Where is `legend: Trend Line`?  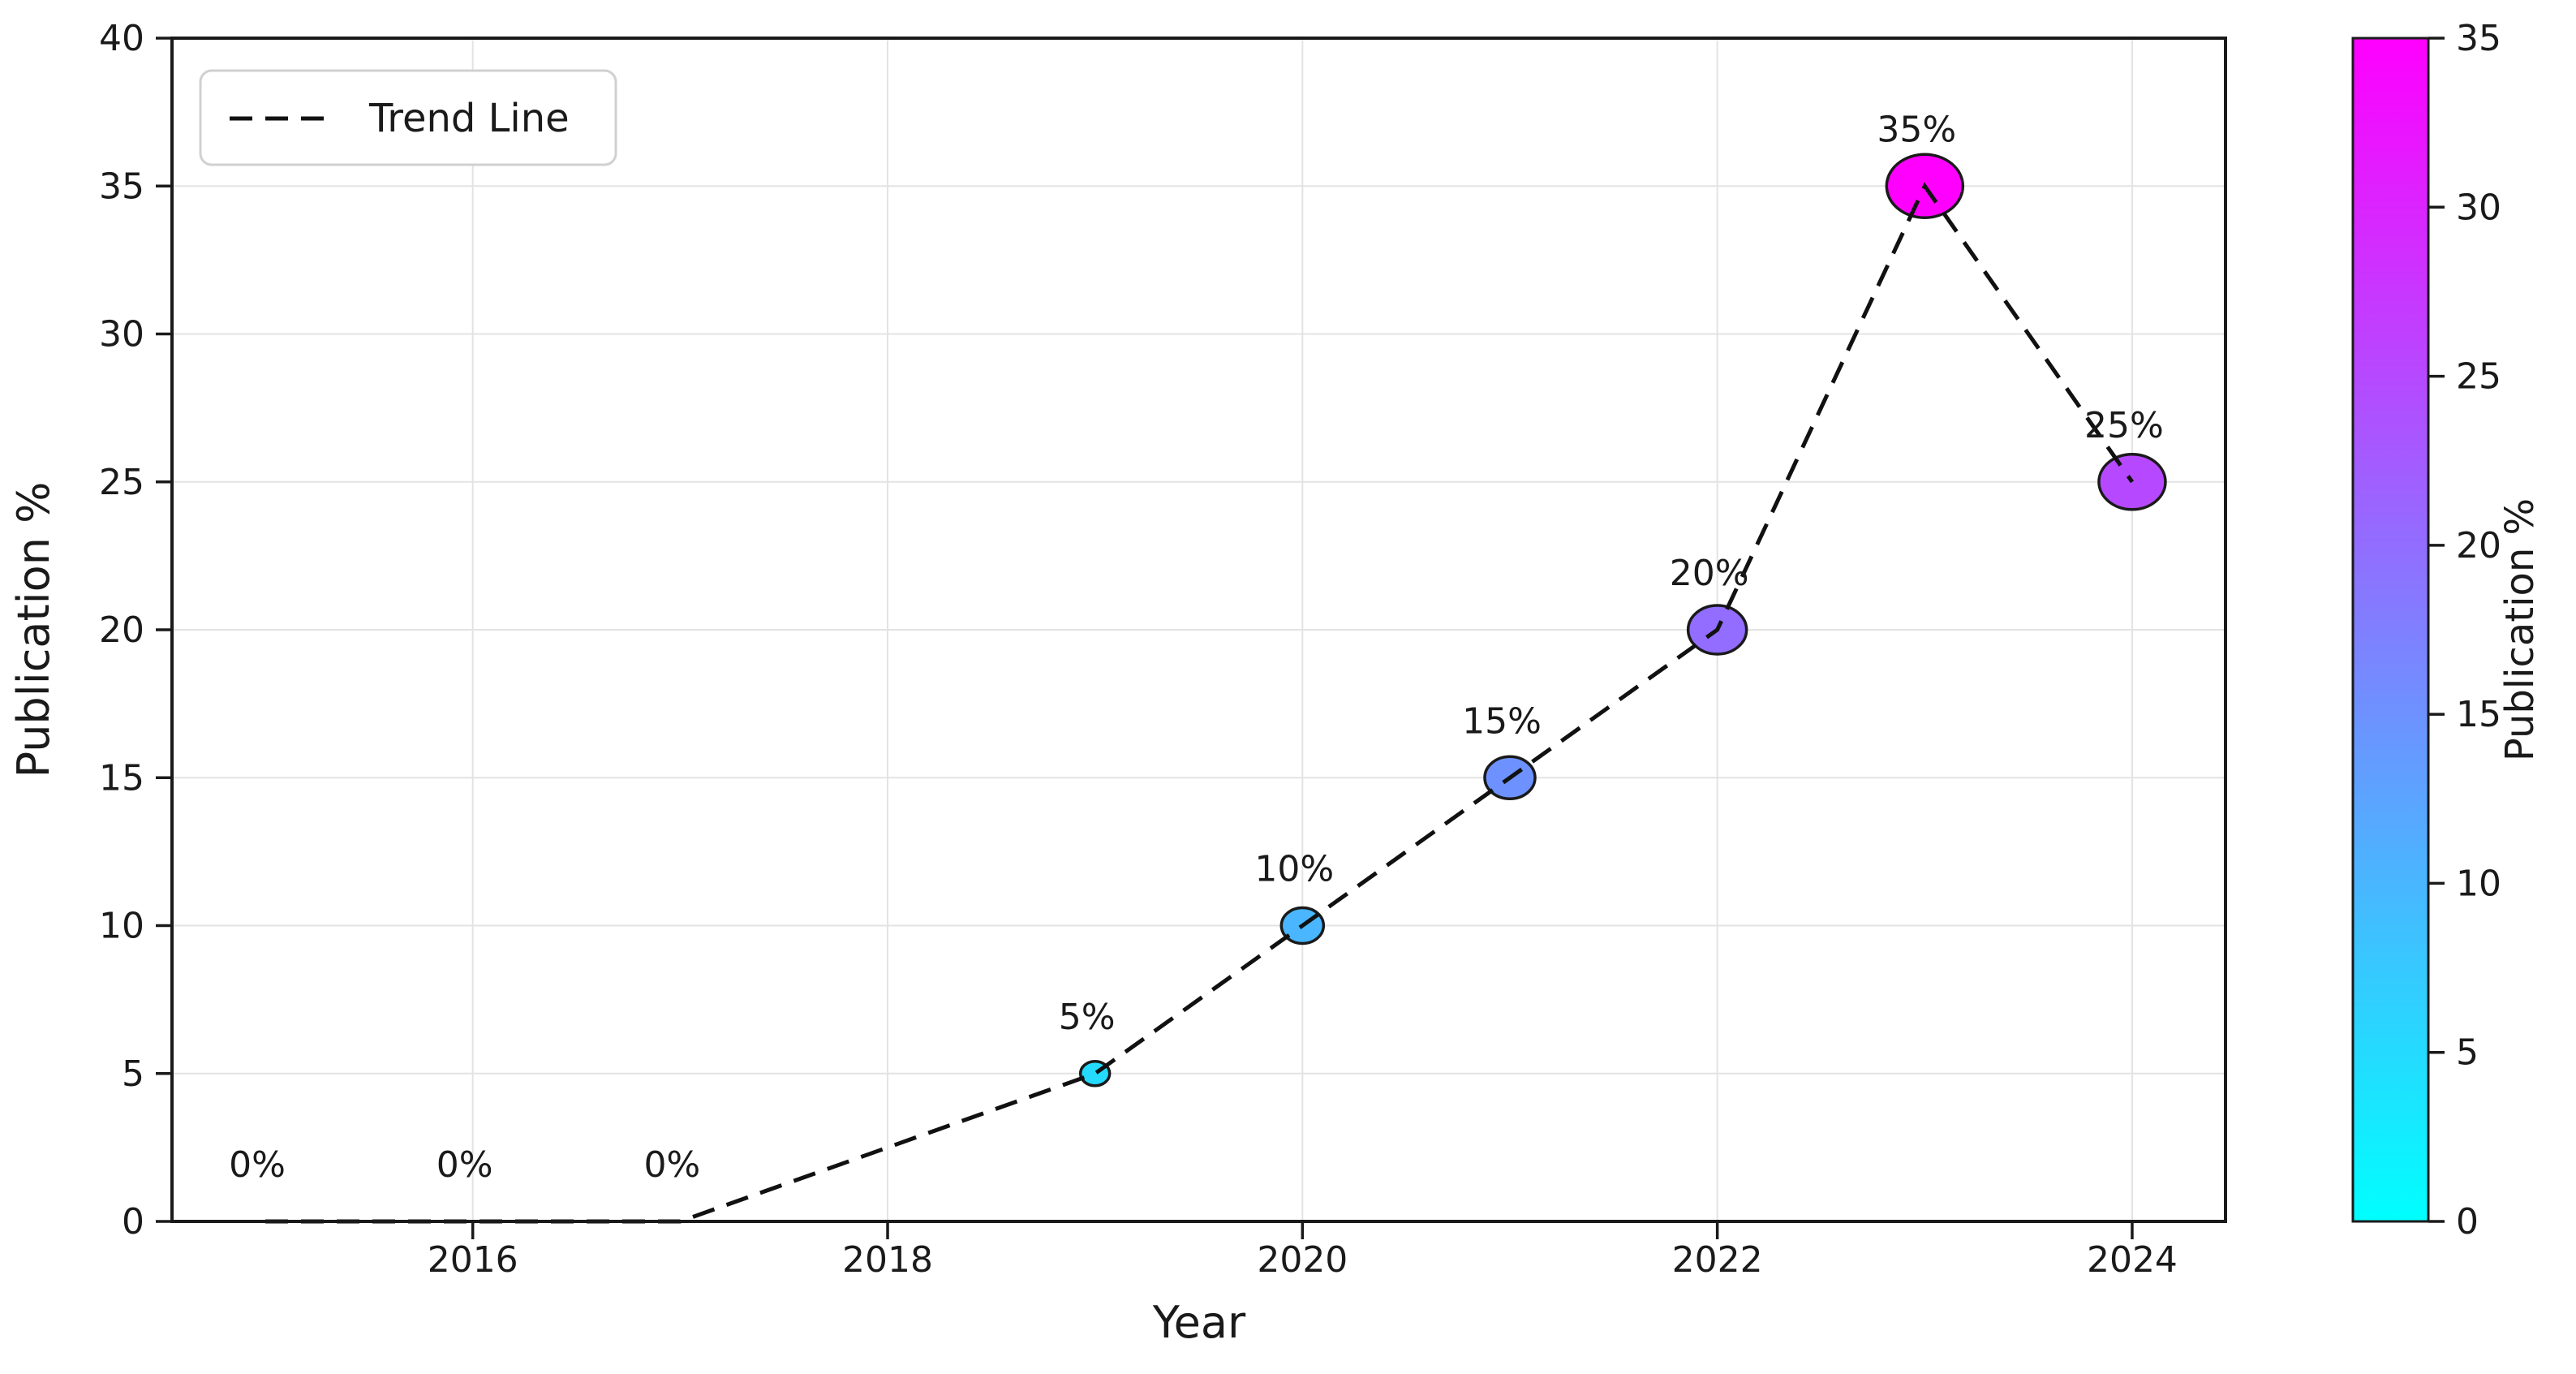
legend: Trend Line is located at coordinates (408, 117).